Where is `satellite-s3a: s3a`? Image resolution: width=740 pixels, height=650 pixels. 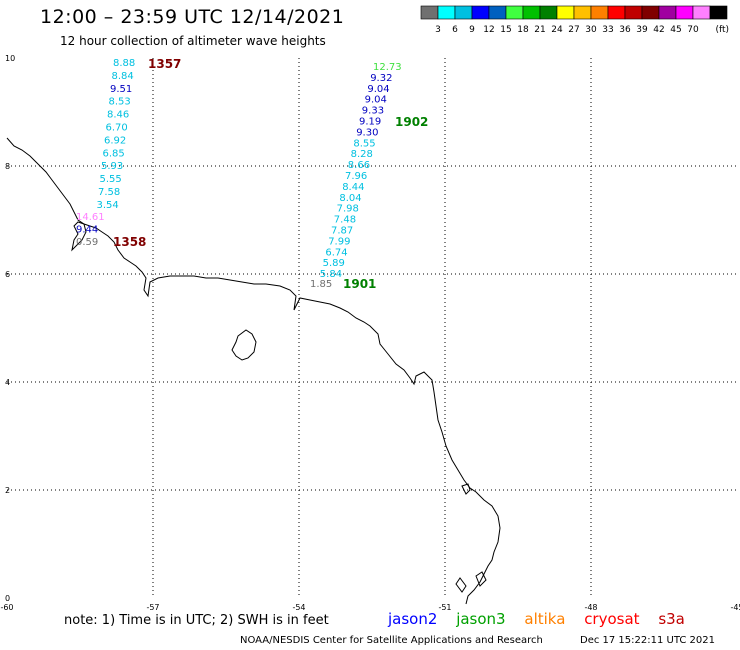
satellite-s3a: s3a is located at coordinates (671, 619).